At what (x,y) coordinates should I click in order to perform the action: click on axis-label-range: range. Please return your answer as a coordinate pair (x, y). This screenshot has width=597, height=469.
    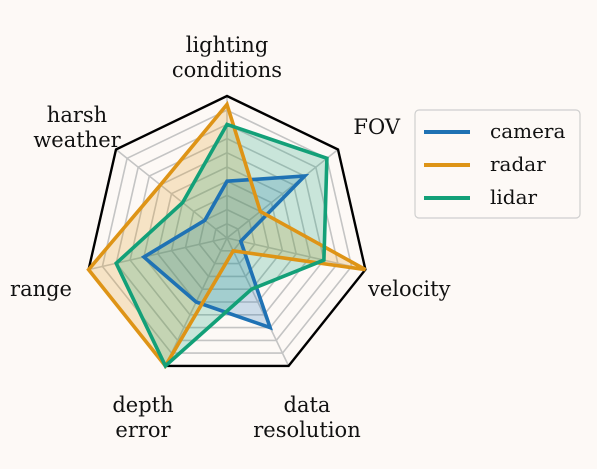
    Looking at the image, I should click on (41, 289).